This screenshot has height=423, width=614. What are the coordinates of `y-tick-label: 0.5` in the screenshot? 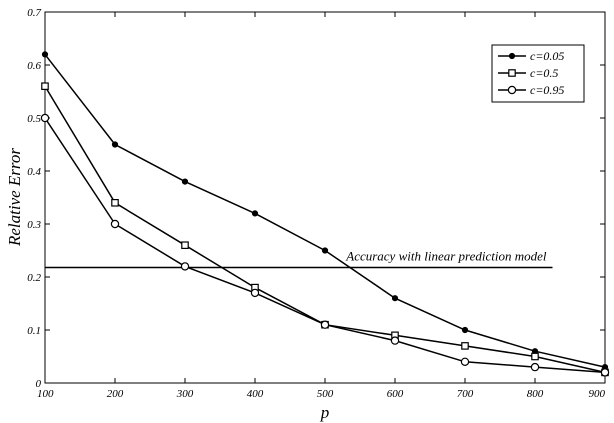 It's located at (34, 119).